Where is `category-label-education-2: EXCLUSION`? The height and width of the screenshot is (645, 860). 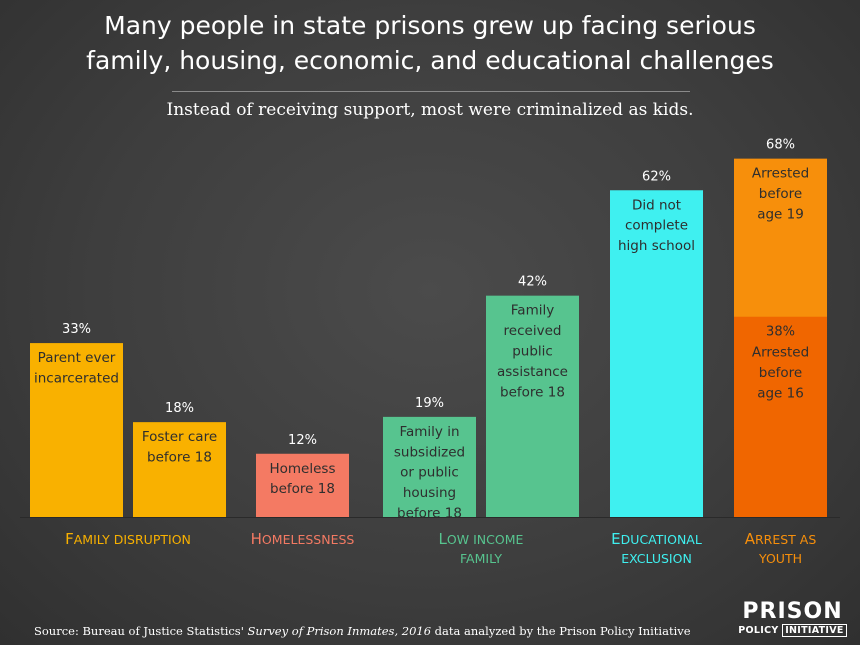 category-label-education-2: EXCLUSION is located at coordinates (656, 558).